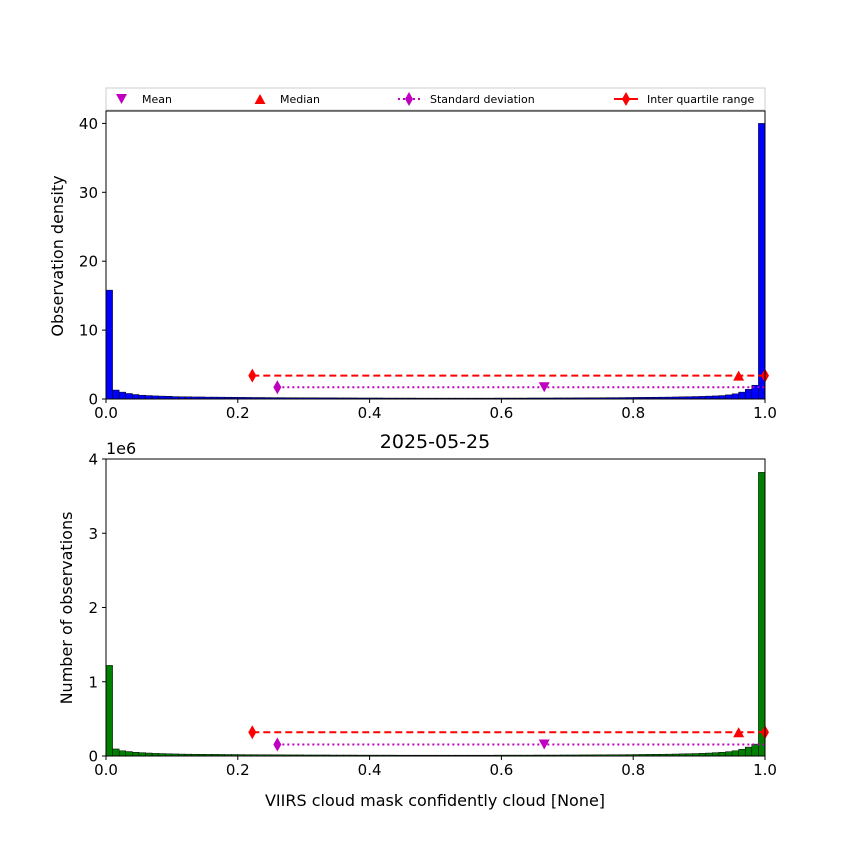 The image size is (850, 850). Describe the element at coordinates (765, 413) in the screenshot. I see `top-x-tick-label: 1.0` at that location.